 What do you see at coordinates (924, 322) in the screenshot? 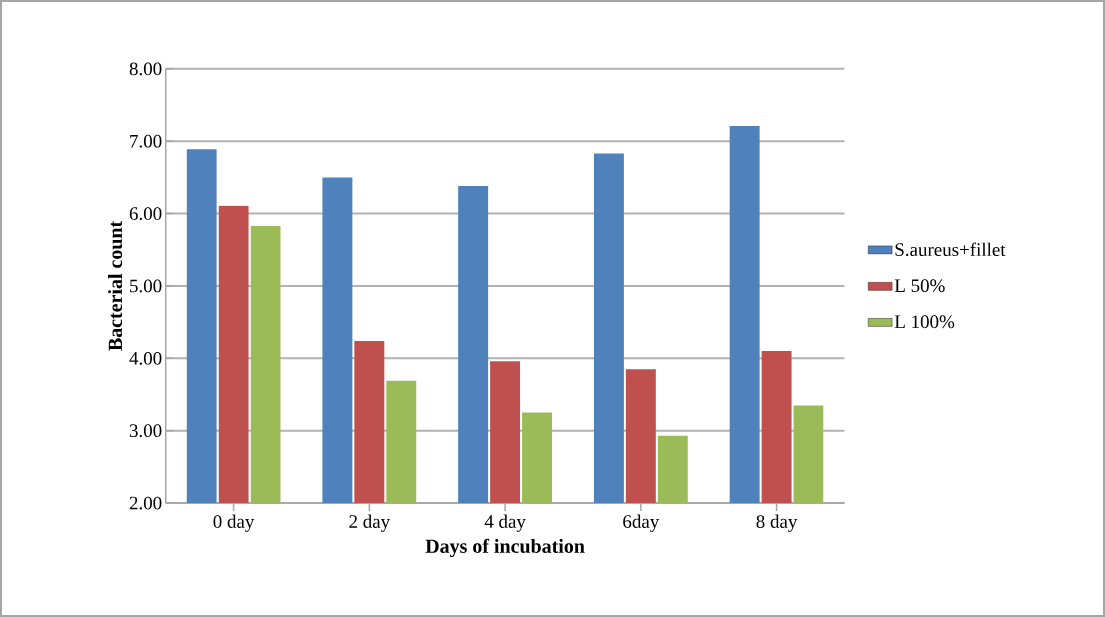
I see `legend-label: L 100%` at bounding box center [924, 322].